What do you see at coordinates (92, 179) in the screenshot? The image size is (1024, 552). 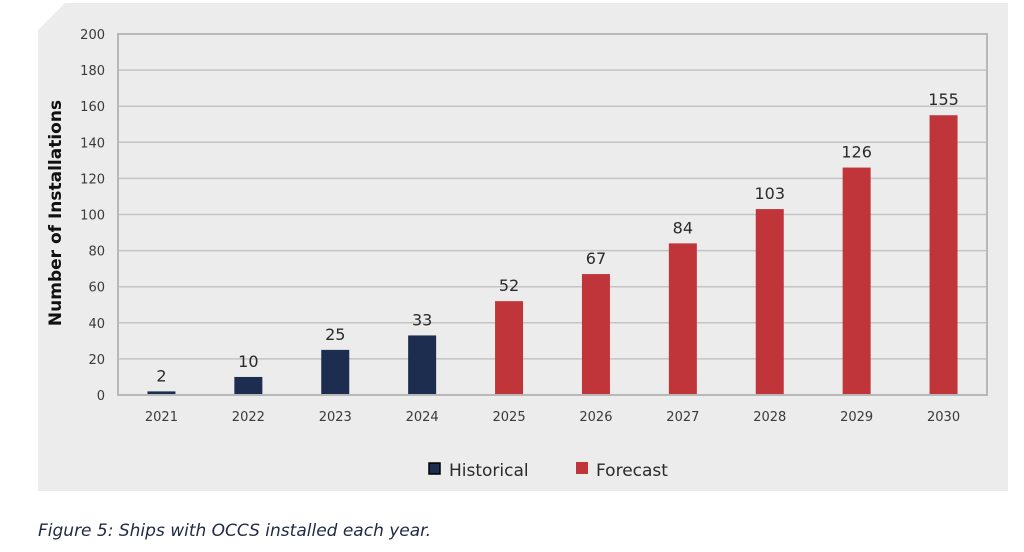 I see `y-tick-label: 120` at bounding box center [92, 179].